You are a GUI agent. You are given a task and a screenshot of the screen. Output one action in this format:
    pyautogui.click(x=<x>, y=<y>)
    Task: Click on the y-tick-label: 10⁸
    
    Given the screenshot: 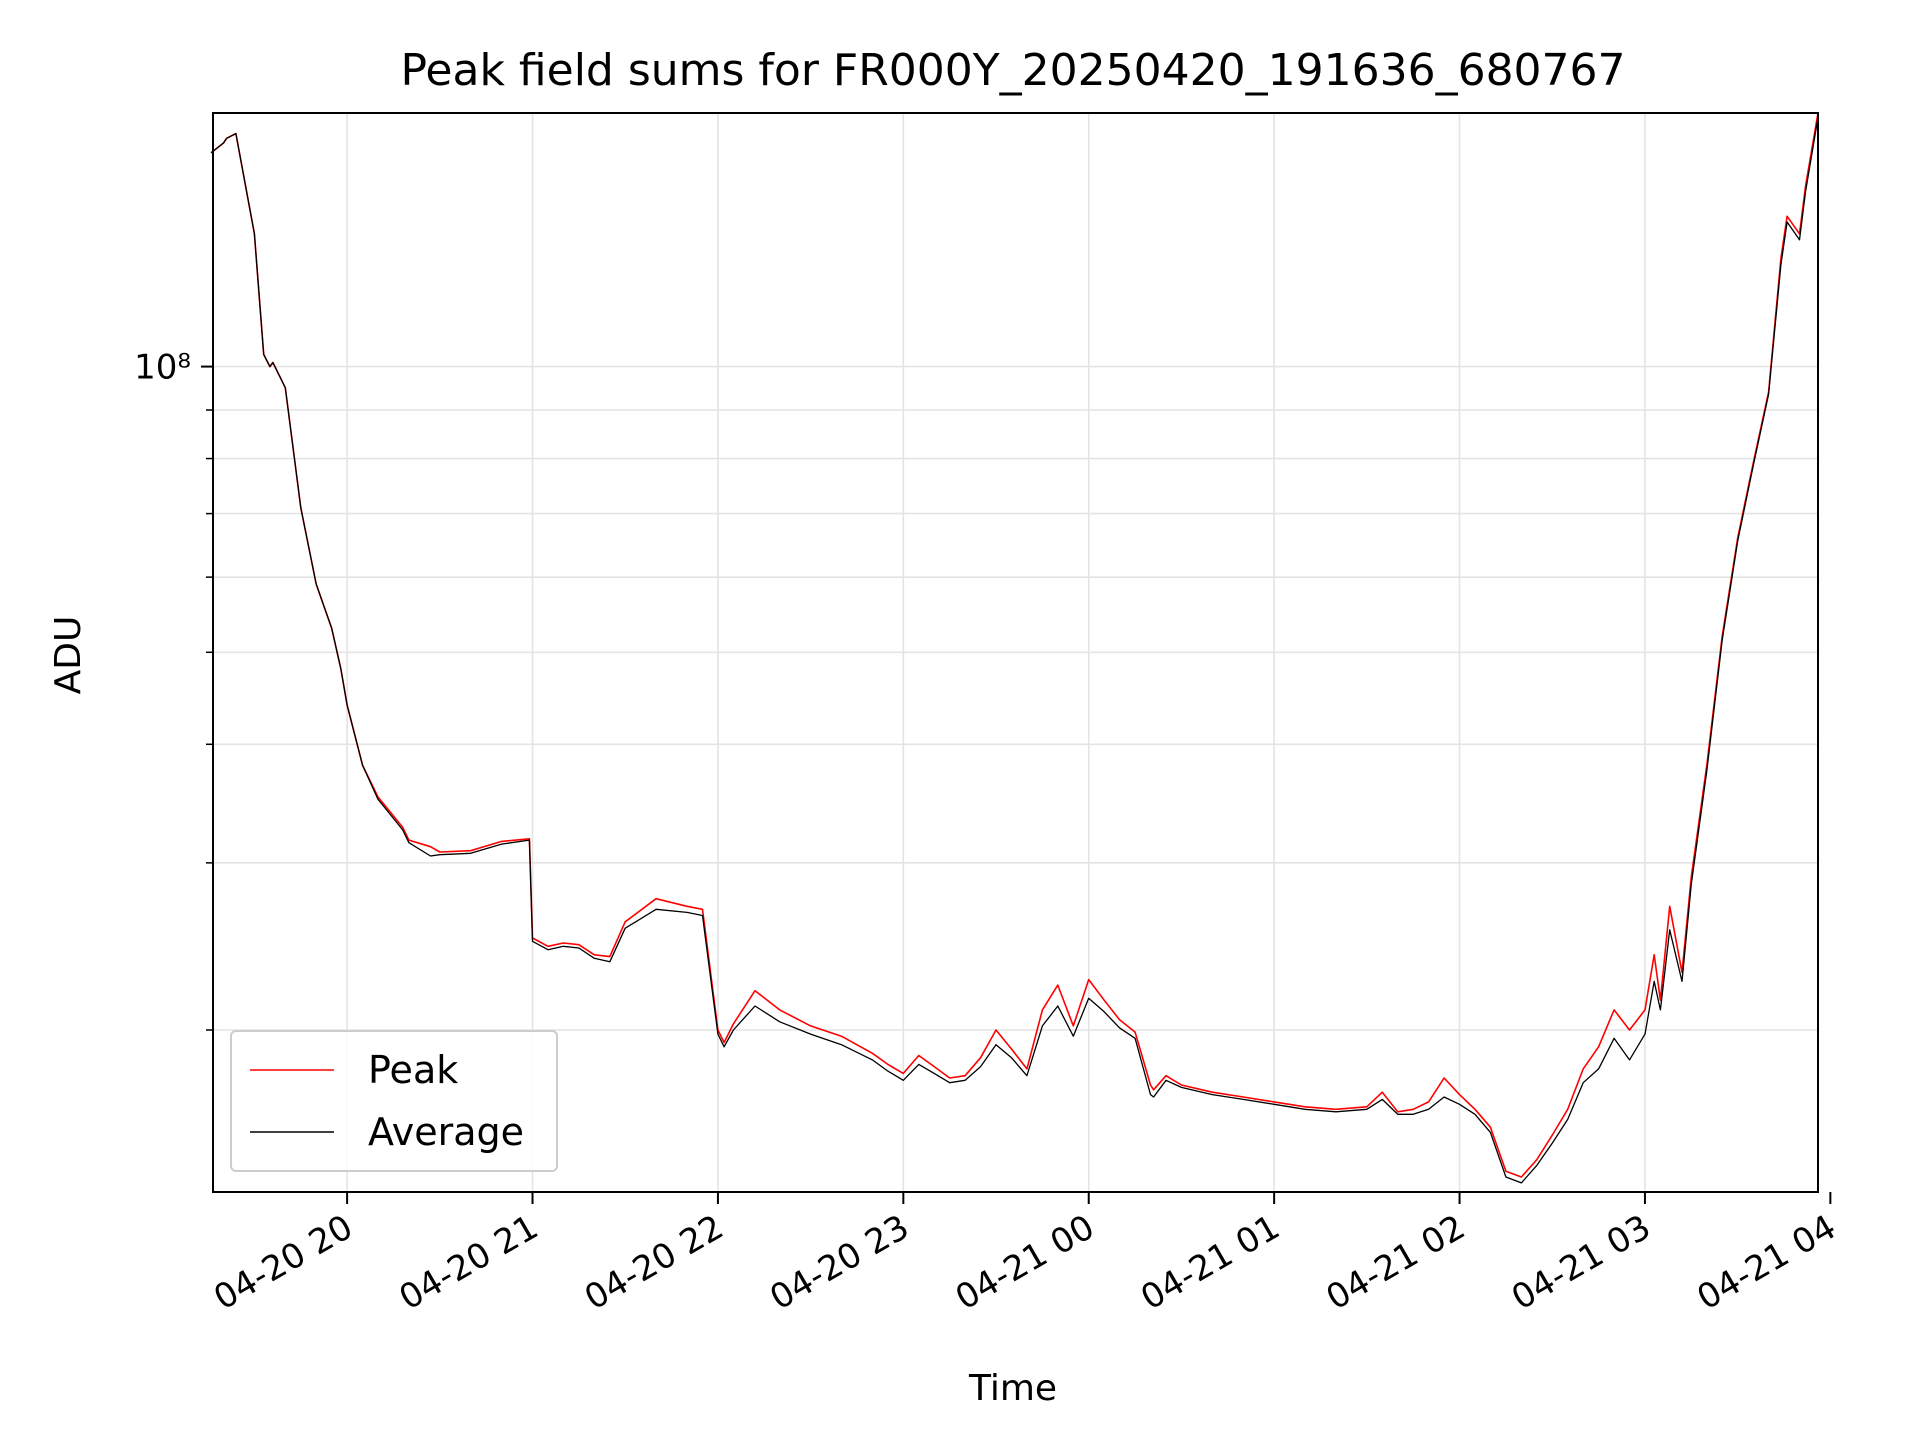 What is the action you would take?
    pyautogui.click(x=162, y=368)
    